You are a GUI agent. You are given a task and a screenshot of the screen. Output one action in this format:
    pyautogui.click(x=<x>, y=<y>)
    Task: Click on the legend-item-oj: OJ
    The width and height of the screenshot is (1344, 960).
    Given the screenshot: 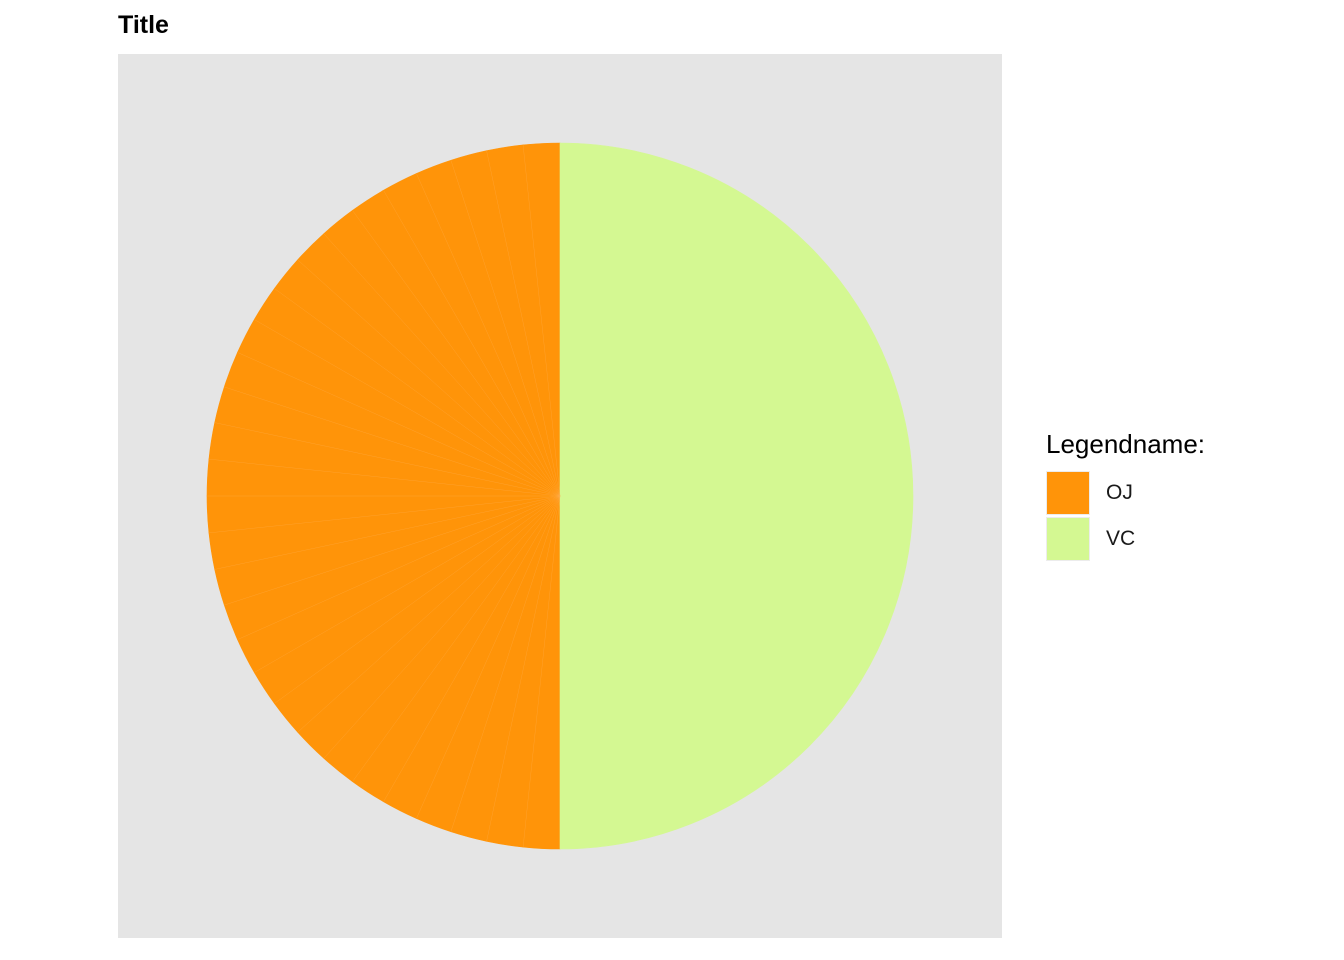 What is the action you would take?
    pyautogui.click(x=1125, y=493)
    